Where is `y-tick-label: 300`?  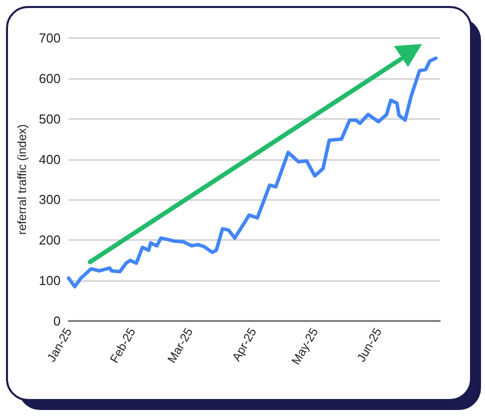 y-tick-label: 300 is located at coordinates (49, 200).